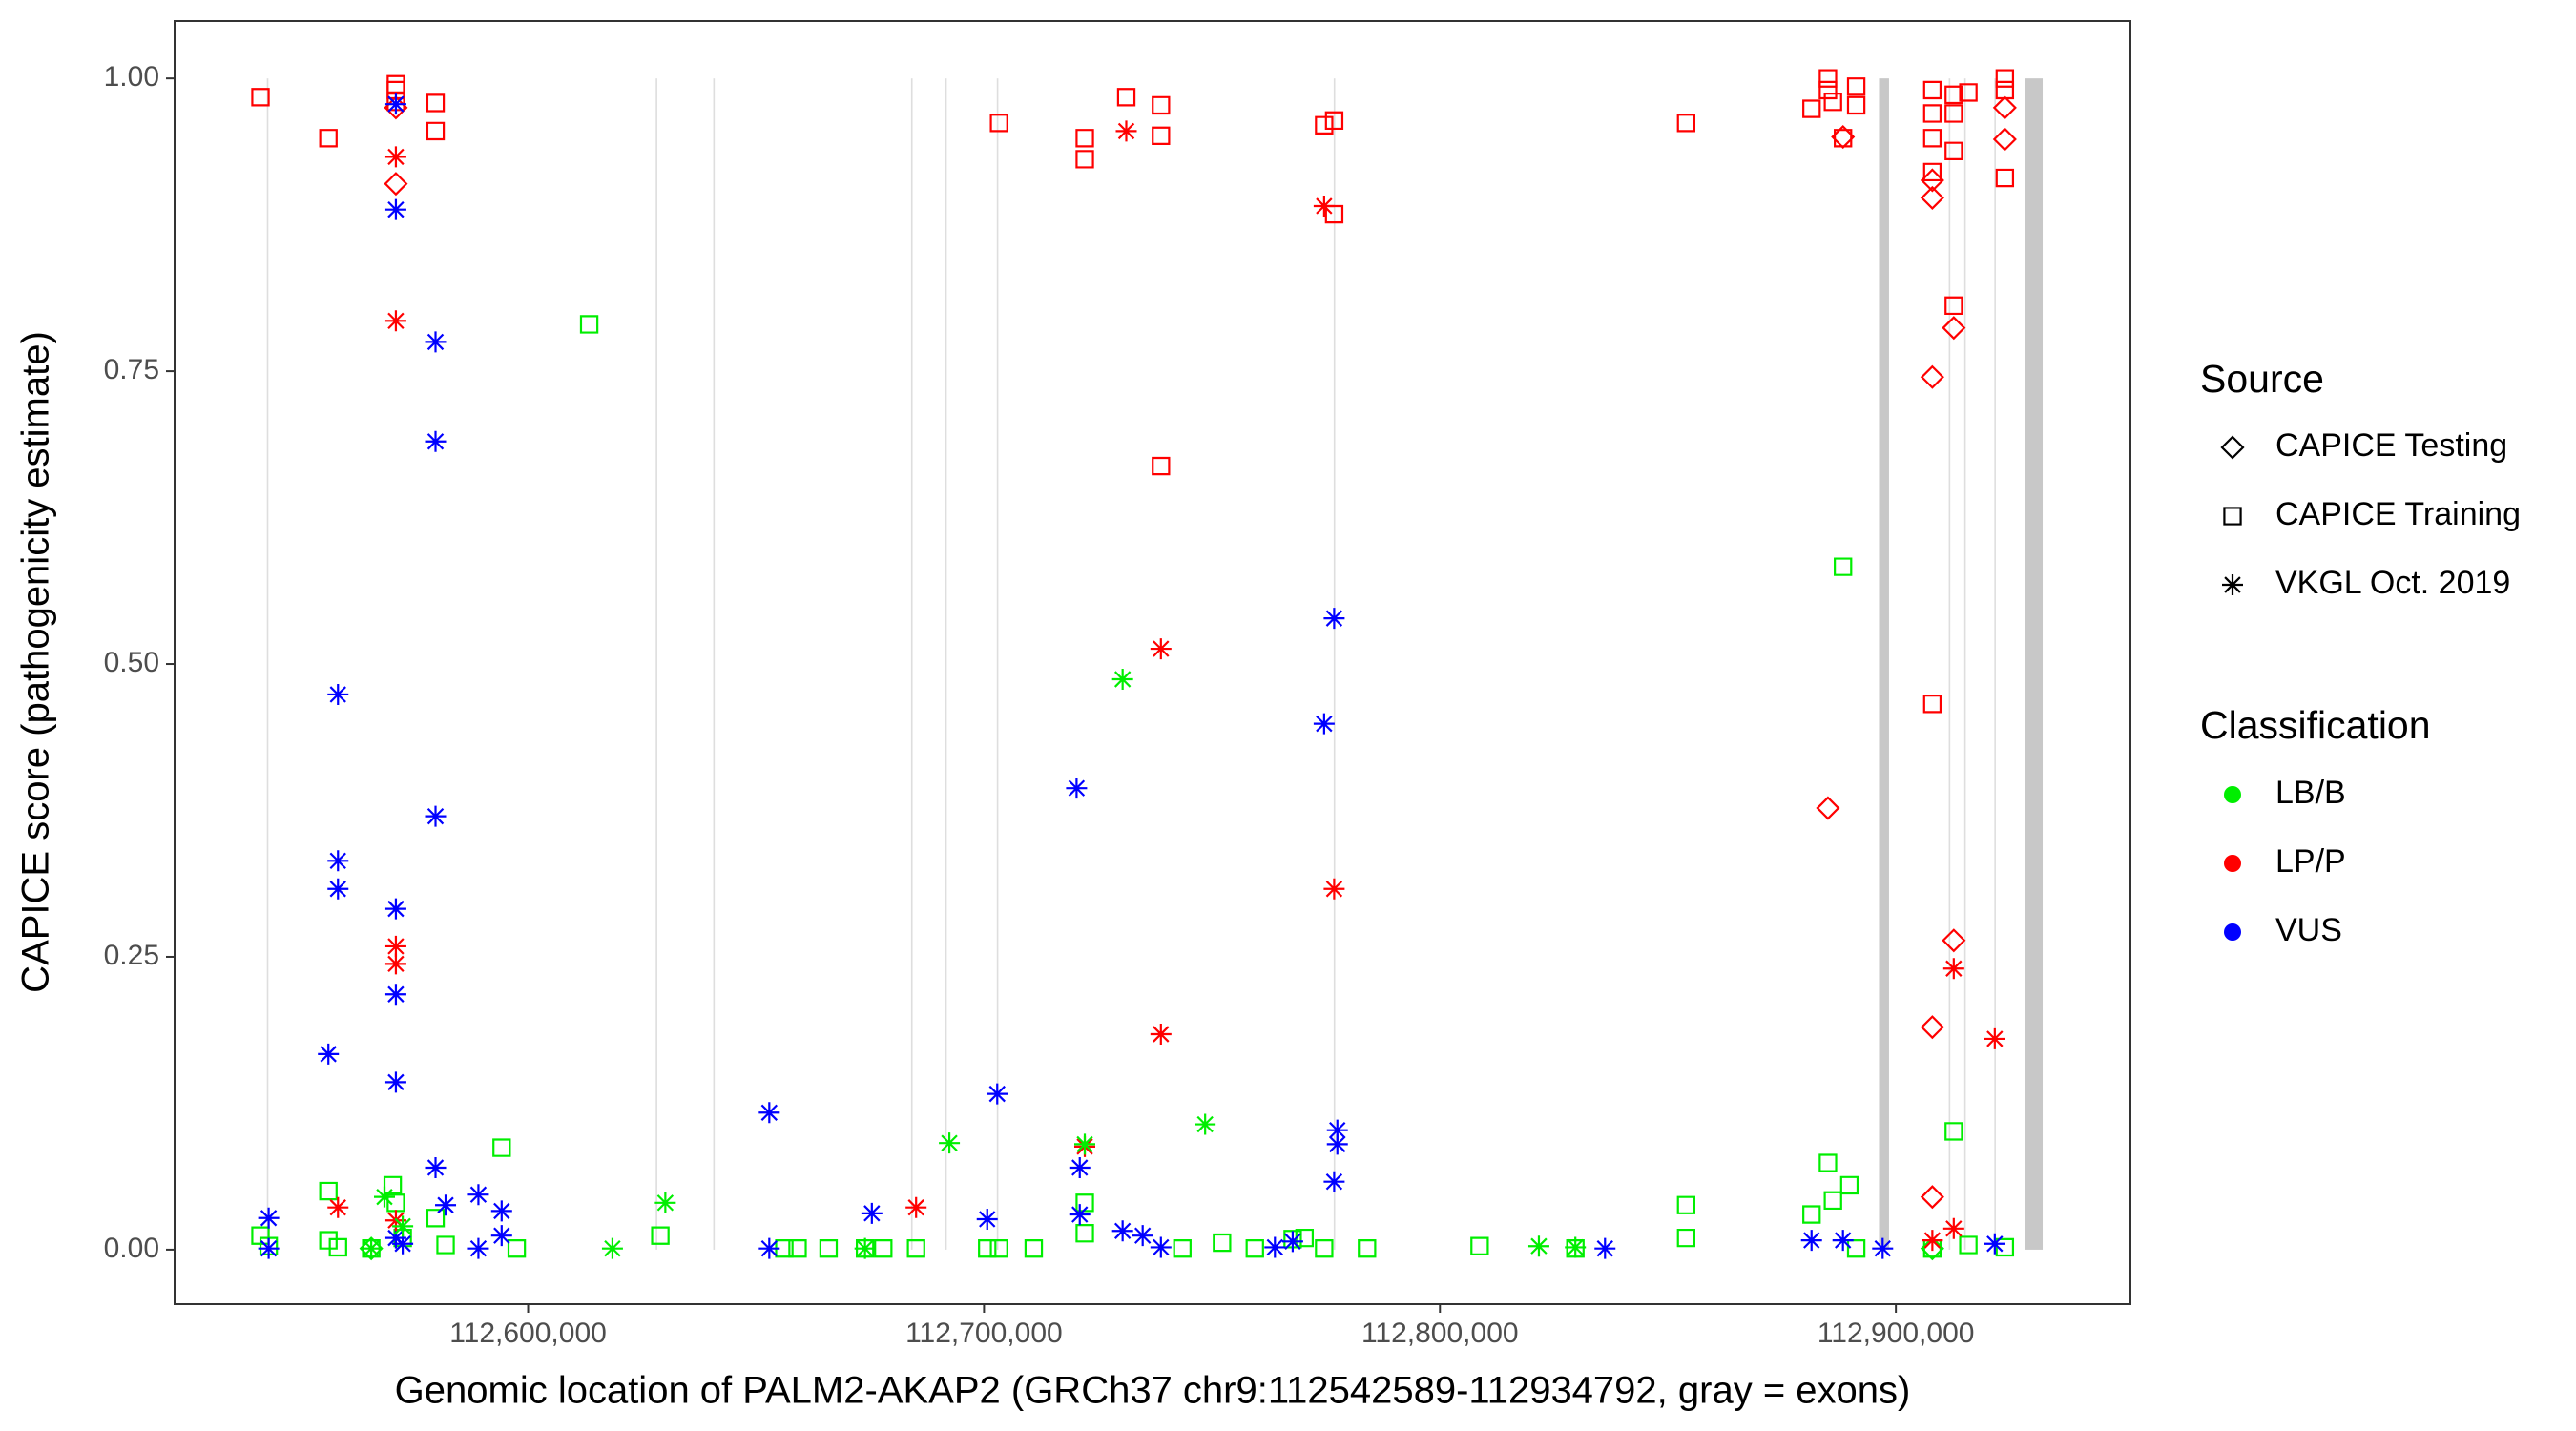 The height and width of the screenshot is (1431, 2576). I want to click on y-tick-label: 0.50, so click(131, 662).